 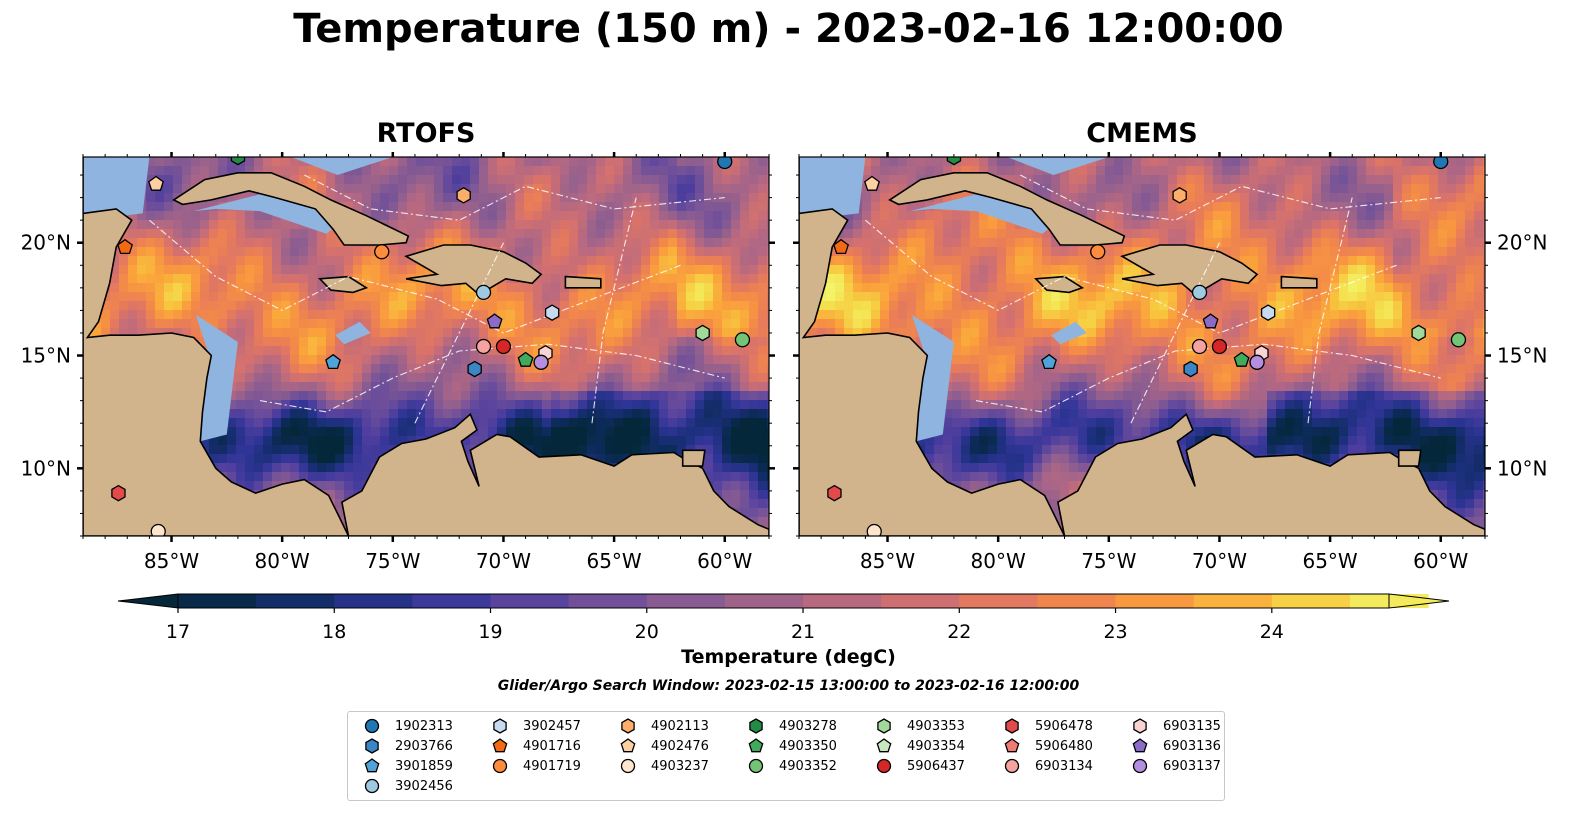 I want to click on legend-label: 4901719, so click(x=552, y=766).